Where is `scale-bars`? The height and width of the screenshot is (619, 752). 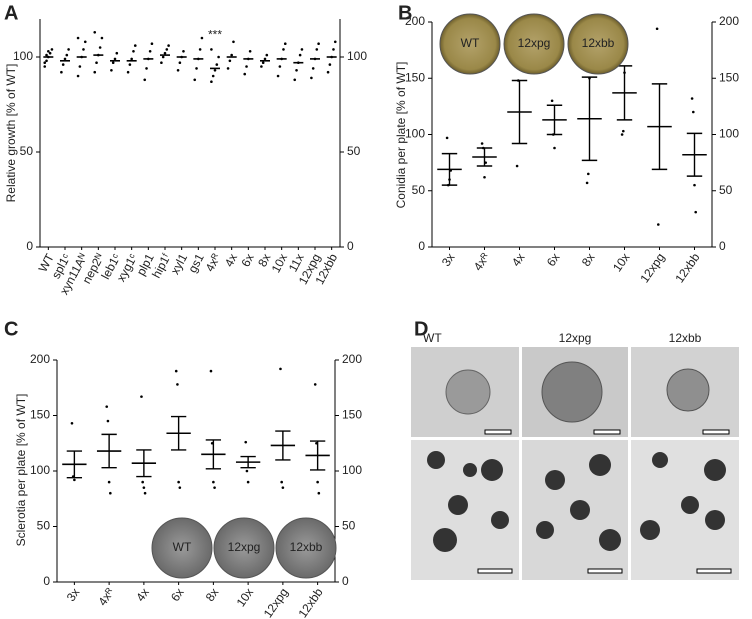 scale-bars is located at coordinates (604, 501).